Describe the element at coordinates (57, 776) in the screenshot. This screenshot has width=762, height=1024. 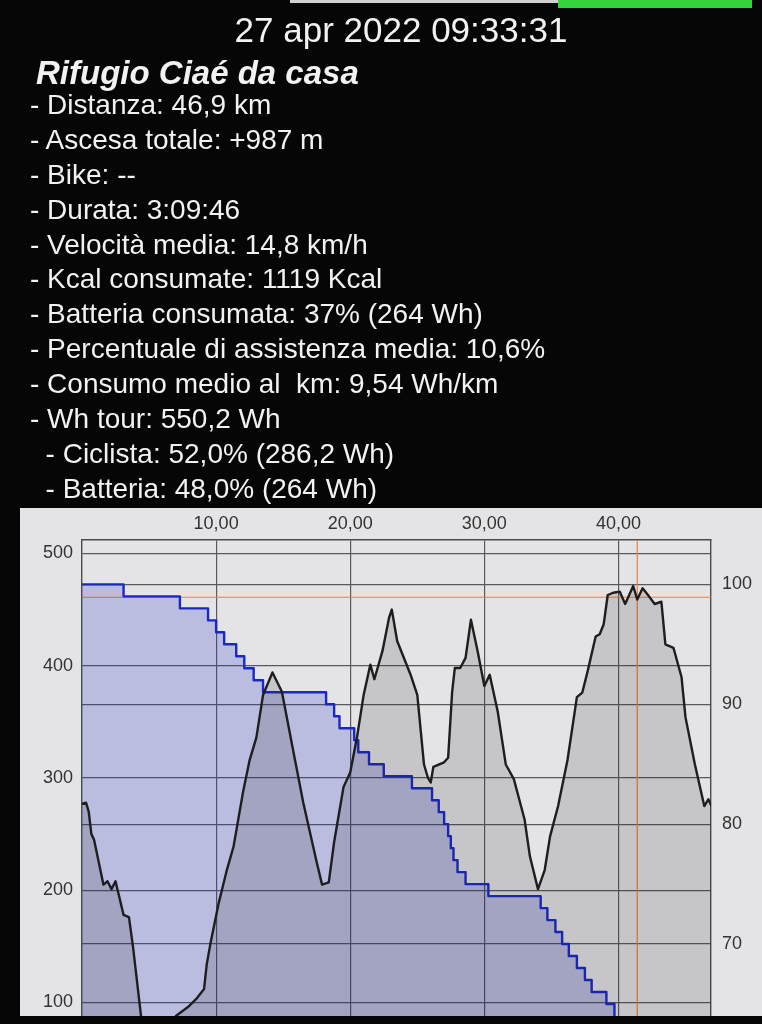
I see `y-tick-label: 300` at that location.